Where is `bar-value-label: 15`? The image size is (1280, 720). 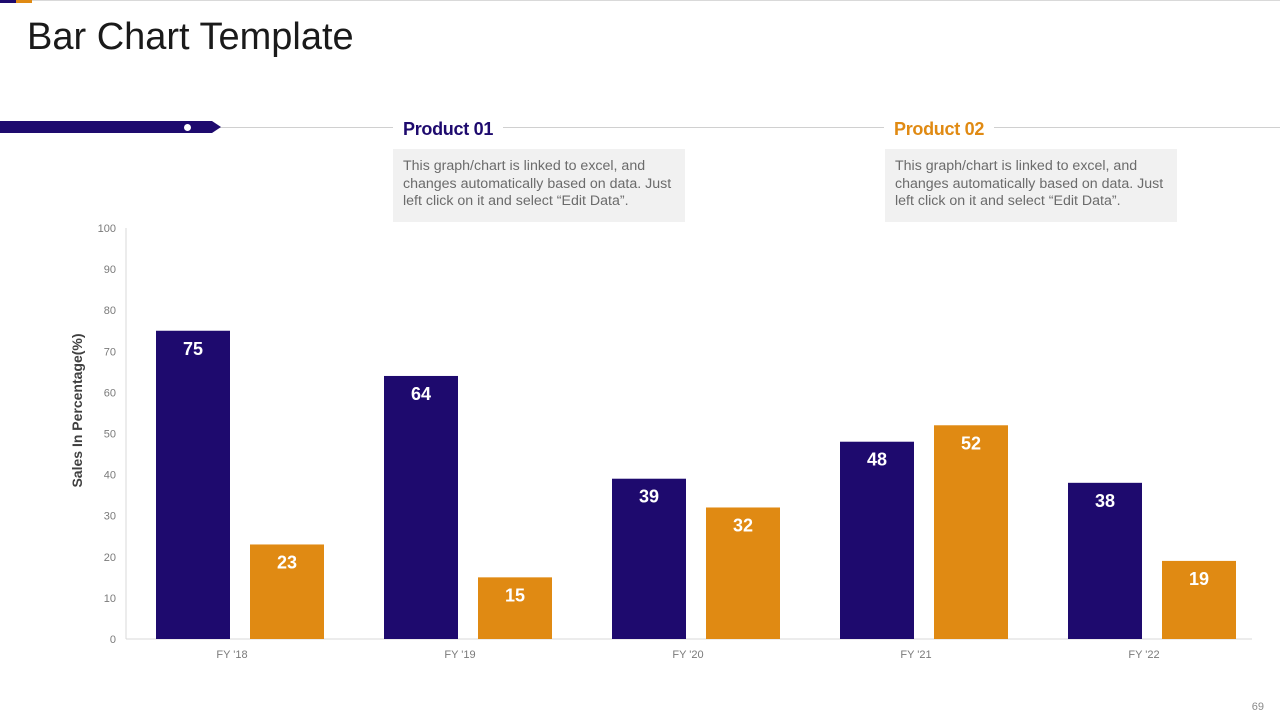 bar-value-label: 15 is located at coordinates (515, 595).